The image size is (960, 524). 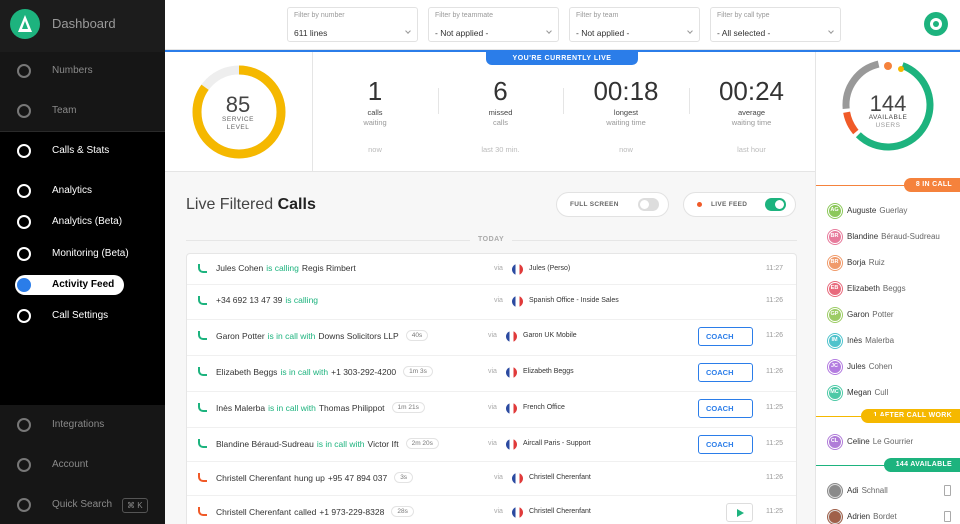 I want to click on service-gauge, so click(x=239, y=112).